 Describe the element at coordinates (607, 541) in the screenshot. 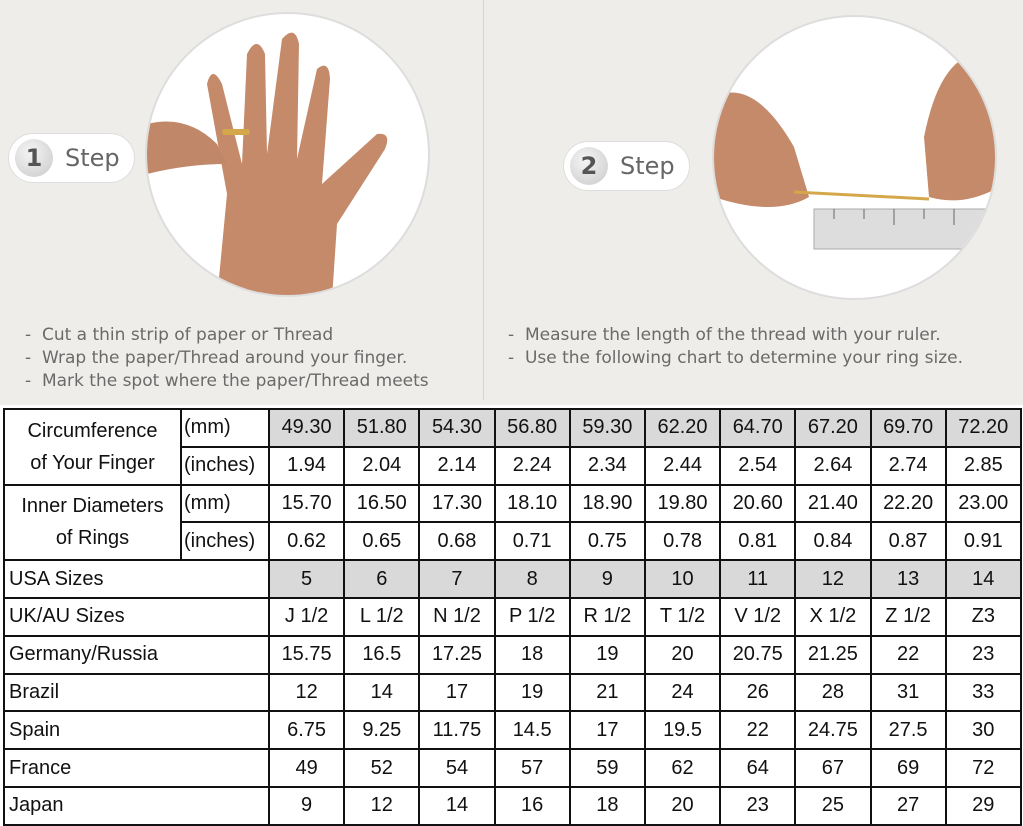

I see `size-cell: 0.75` at that location.